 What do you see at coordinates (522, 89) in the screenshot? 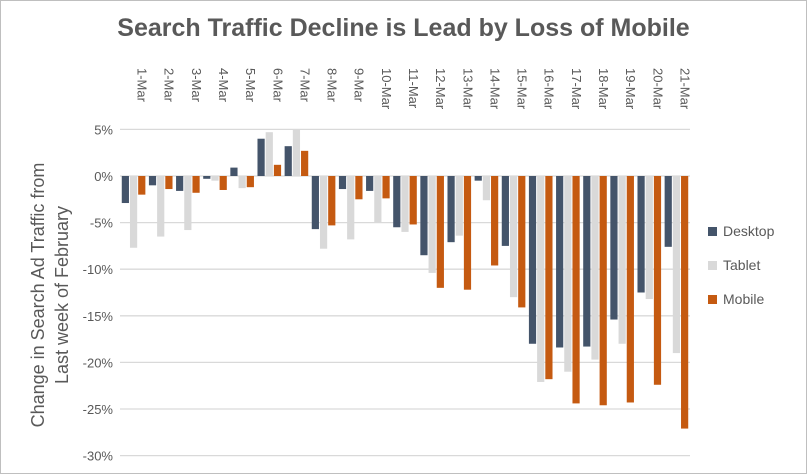
I see `x-tick-label: 15-Mar` at bounding box center [522, 89].